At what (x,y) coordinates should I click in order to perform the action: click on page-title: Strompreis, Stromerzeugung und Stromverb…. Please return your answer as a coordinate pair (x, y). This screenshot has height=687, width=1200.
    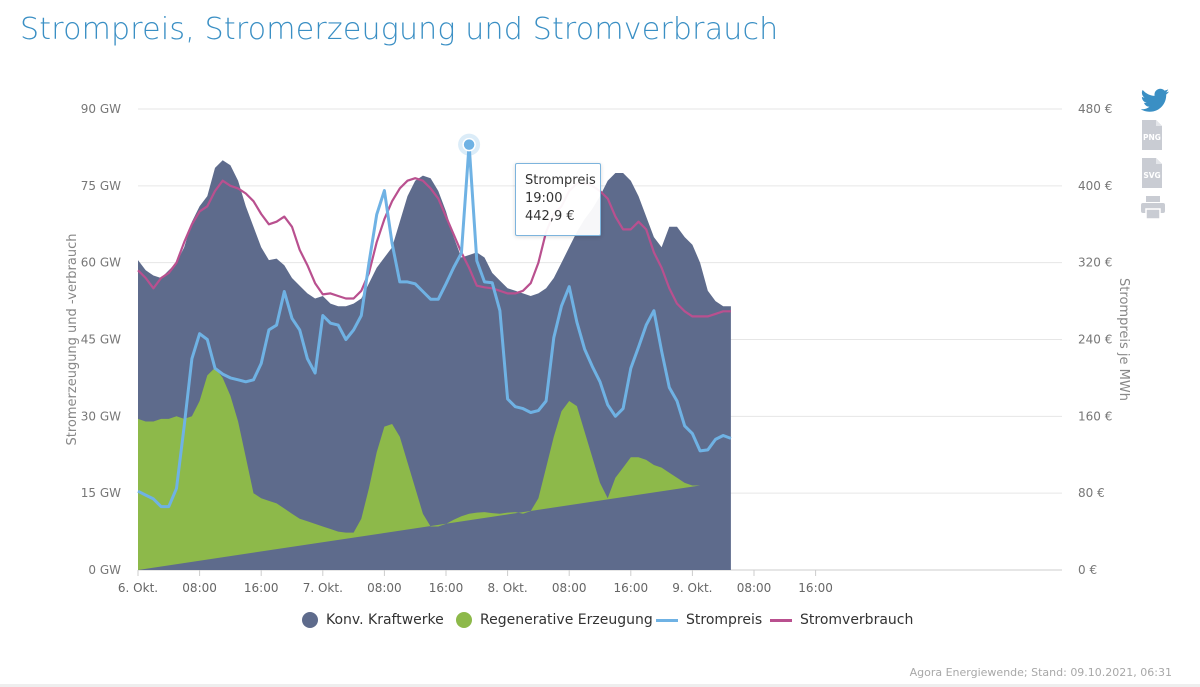
    Looking at the image, I should click on (399, 29).